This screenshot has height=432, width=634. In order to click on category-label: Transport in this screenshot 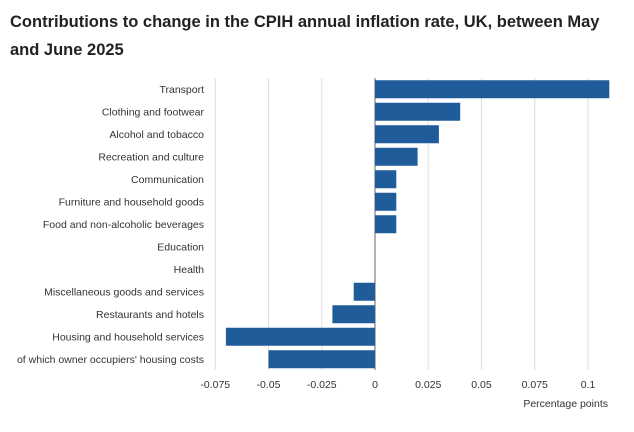, I will do `click(181, 90)`.